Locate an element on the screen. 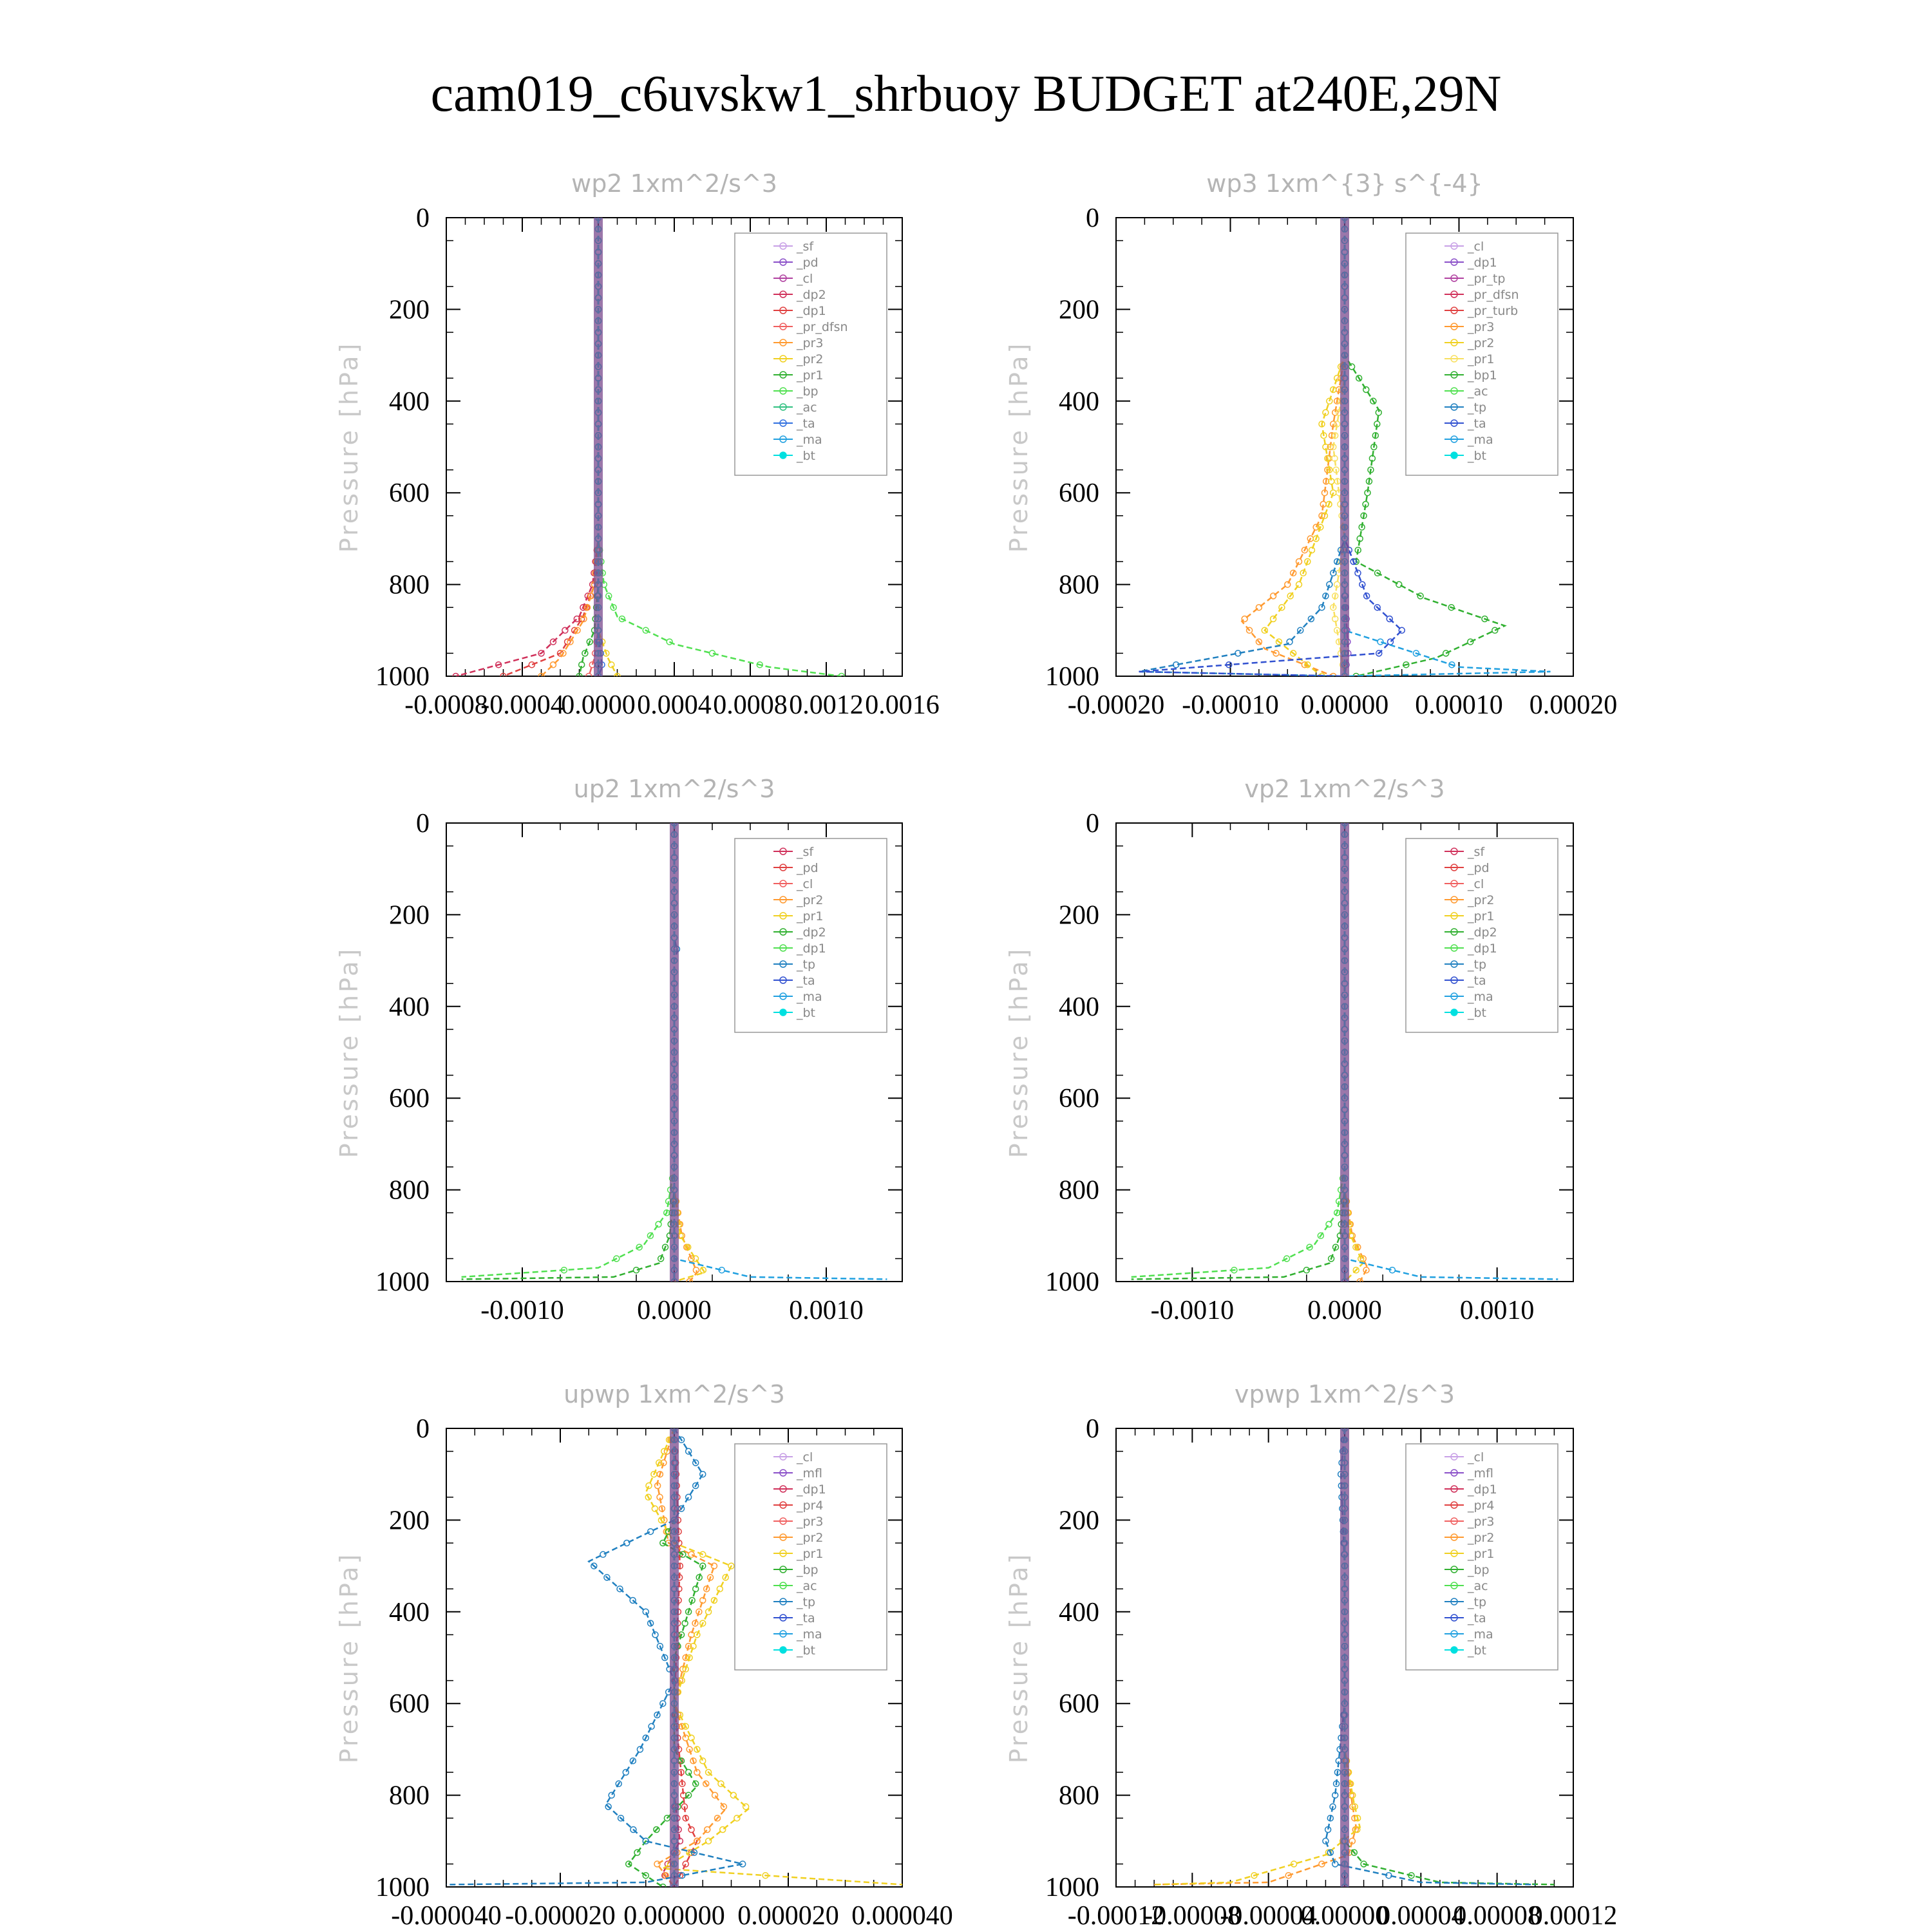 Image resolution: width=1932 pixels, height=1932 pixels. x-tick-label: -0.00010 is located at coordinates (1230, 705).